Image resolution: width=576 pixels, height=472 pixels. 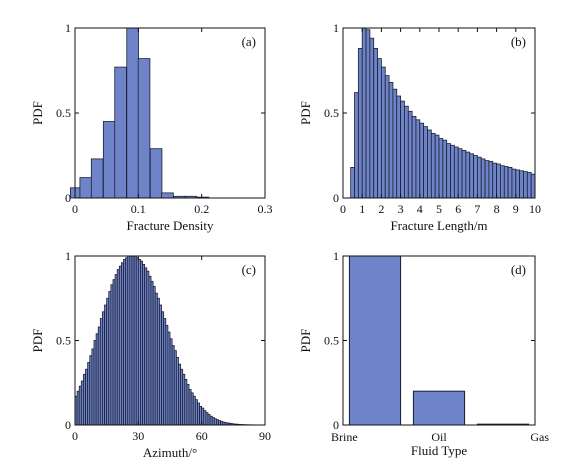 I want to click on panel-label-b: (b), so click(x=518, y=41).